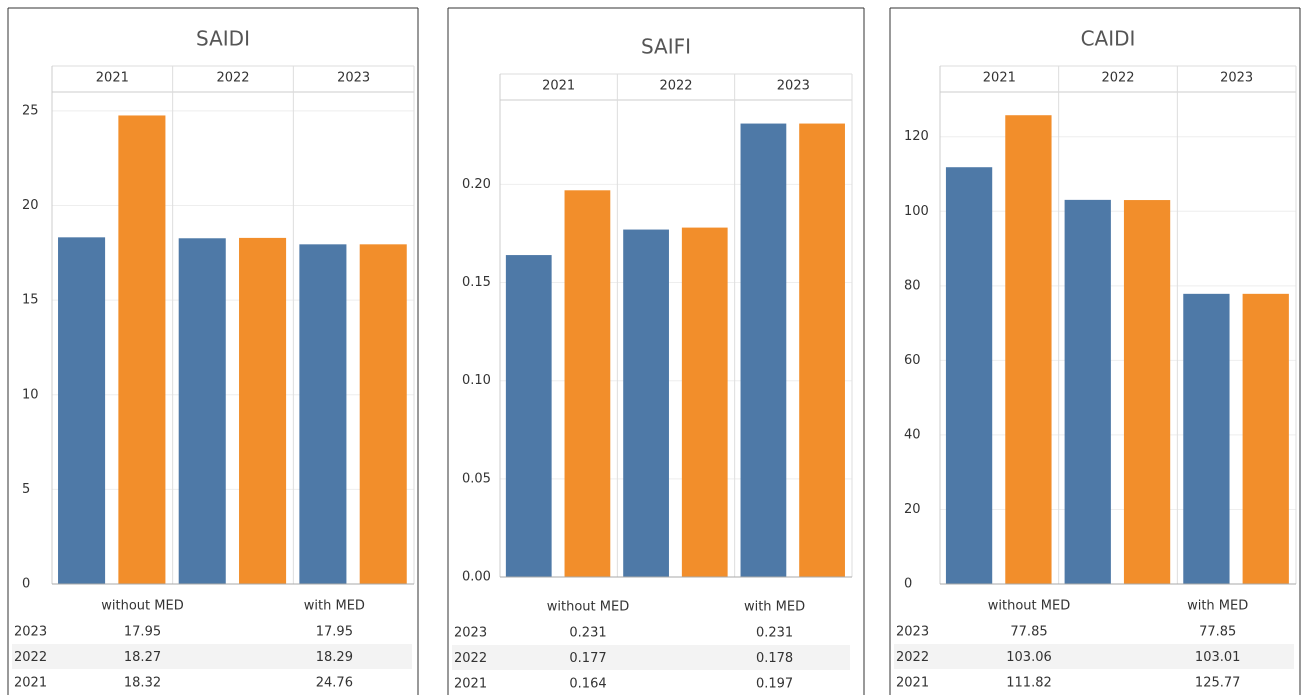  What do you see at coordinates (1108, 39) in the screenshot?
I see `chart-title: CAIDI` at bounding box center [1108, 39].